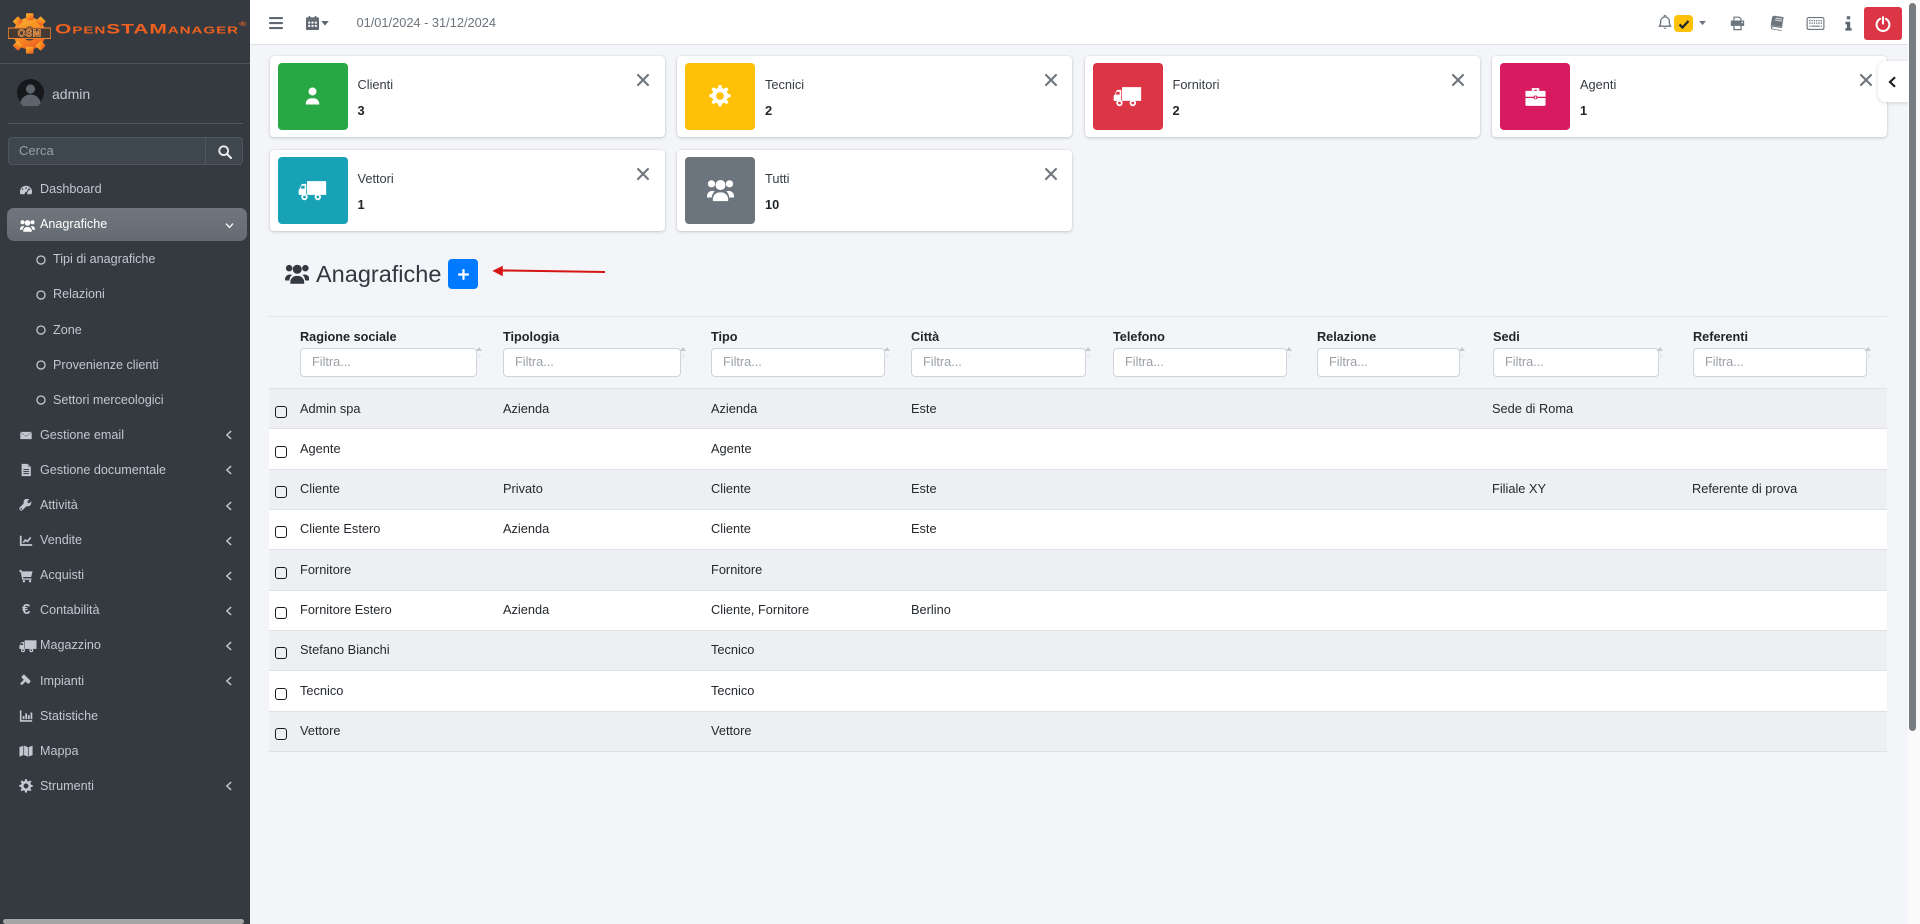  What do you see at coordinates (30, 33) in the screenshot?
I see `svg-text: OSM` at bounding box center [30, 33].